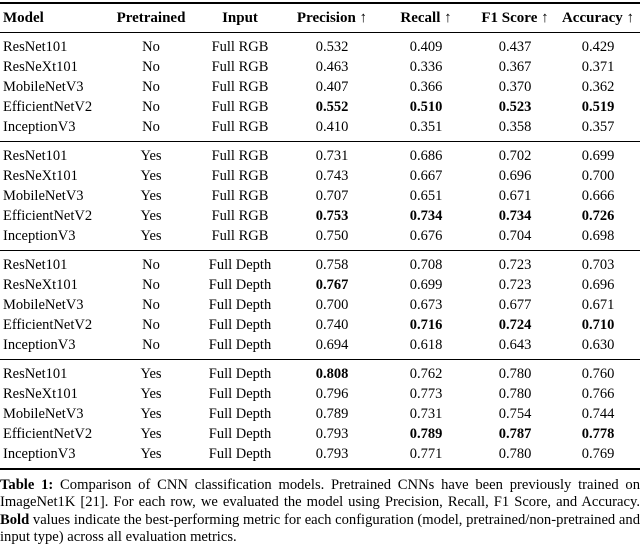 The image size is (640, 552). What do you see at coordinates (426, 284) in the screenshot?
I see `recall-cell: 0.699` at bounding box center [426, 284].